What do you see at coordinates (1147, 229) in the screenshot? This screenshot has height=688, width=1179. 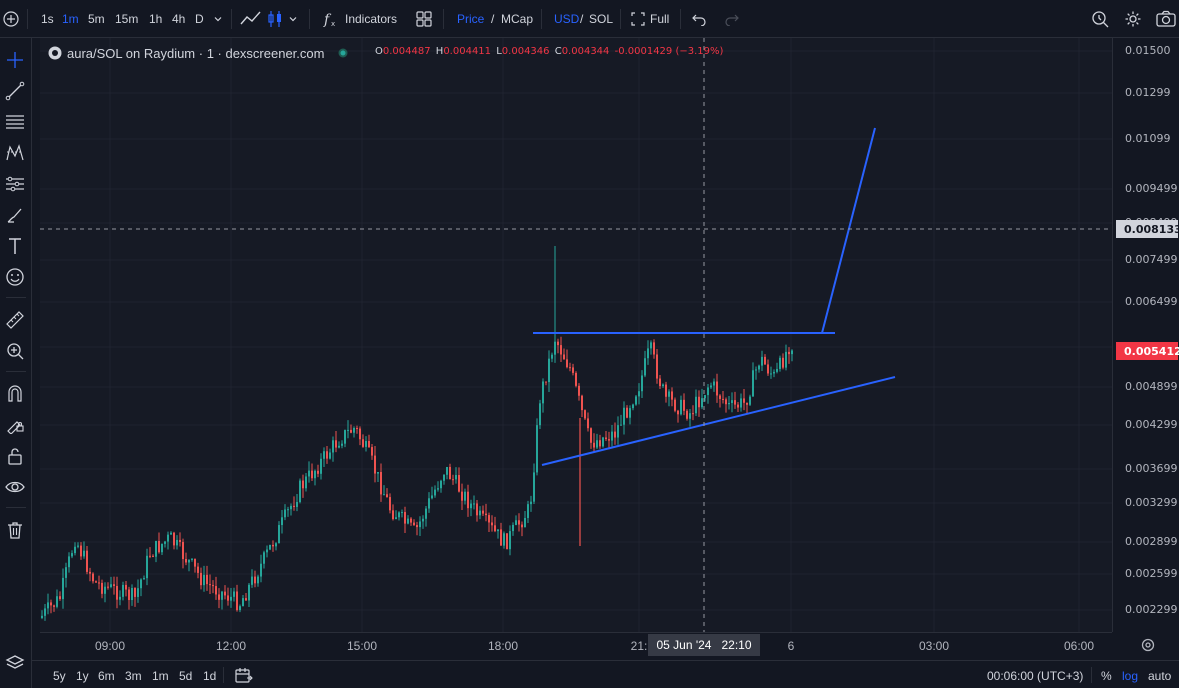 I see `crosshair-price-tag: 0.008133` at bounding box center [1147, 229].